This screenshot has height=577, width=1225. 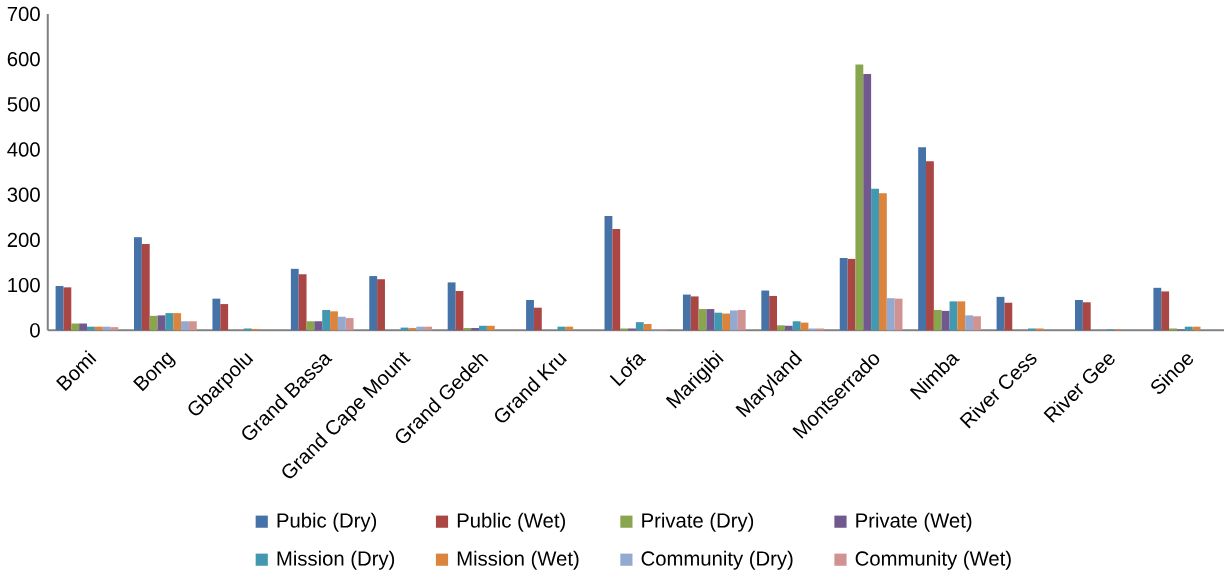 What do you see at coordinates (511, 522) in the screenshot?
I see `legend-label: Public (Wet)` at bounding box center [511, 522].